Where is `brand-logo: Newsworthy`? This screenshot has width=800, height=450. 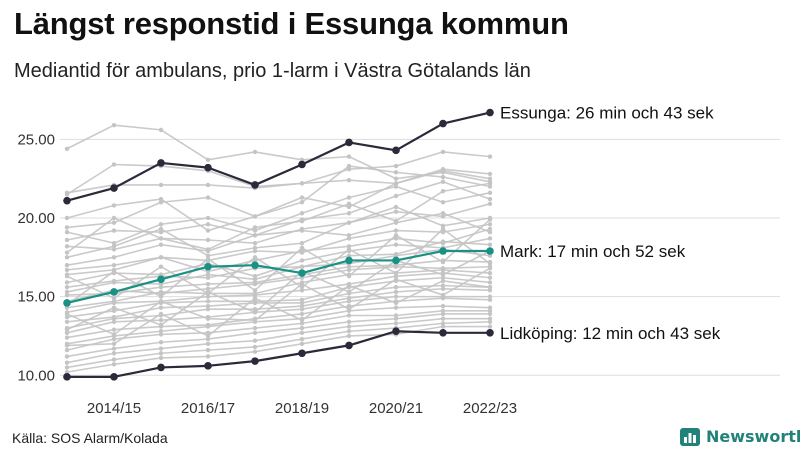
brand-logo: Newsworthy is located at coordinates (740, 436).